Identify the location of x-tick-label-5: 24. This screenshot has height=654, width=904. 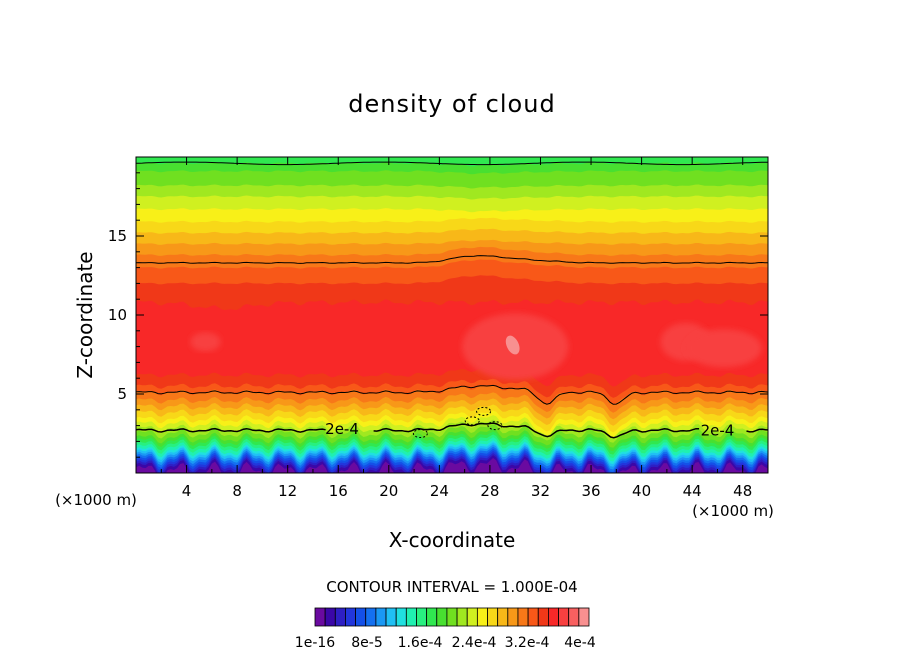
(439, 491).